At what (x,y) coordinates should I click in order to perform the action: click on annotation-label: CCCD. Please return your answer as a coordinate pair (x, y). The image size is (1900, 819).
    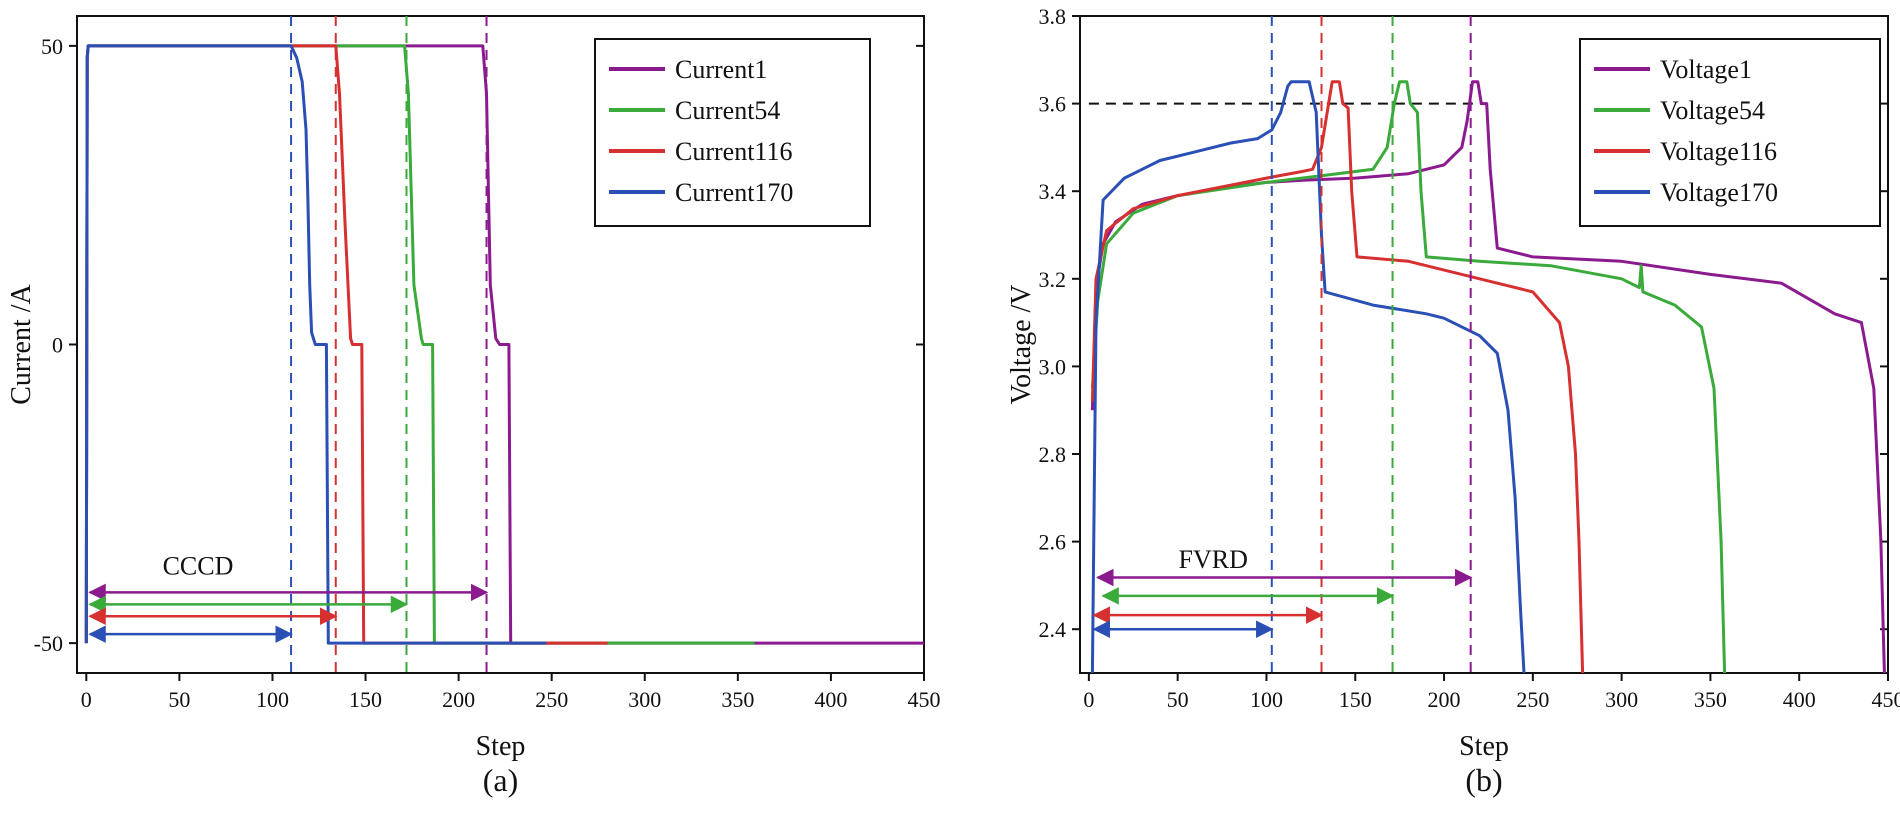
    Looking at the image, I should click on (198, 565).